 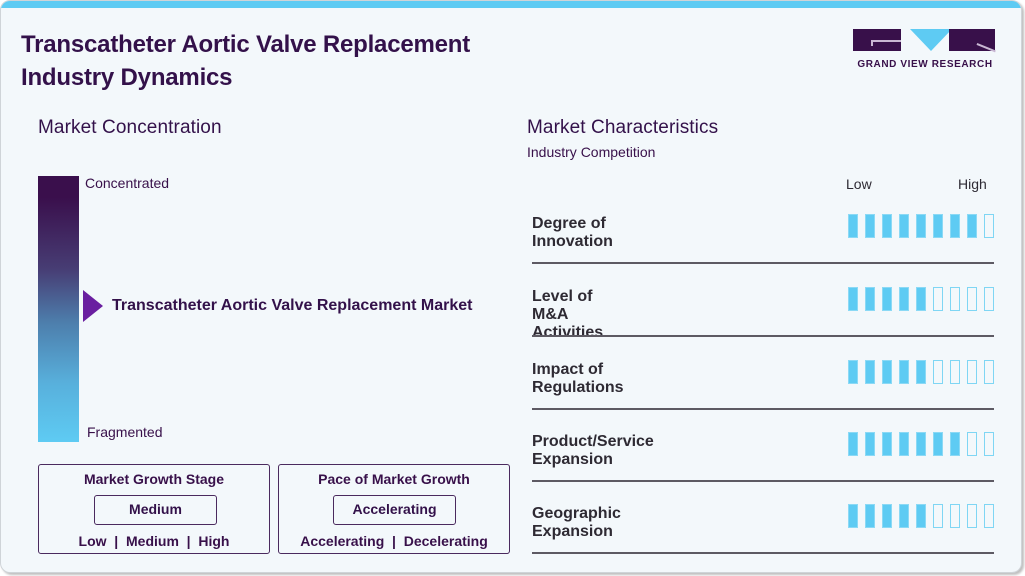 I want to click on title-line-2: Industry Dynamics, so click(x=127, y=77).